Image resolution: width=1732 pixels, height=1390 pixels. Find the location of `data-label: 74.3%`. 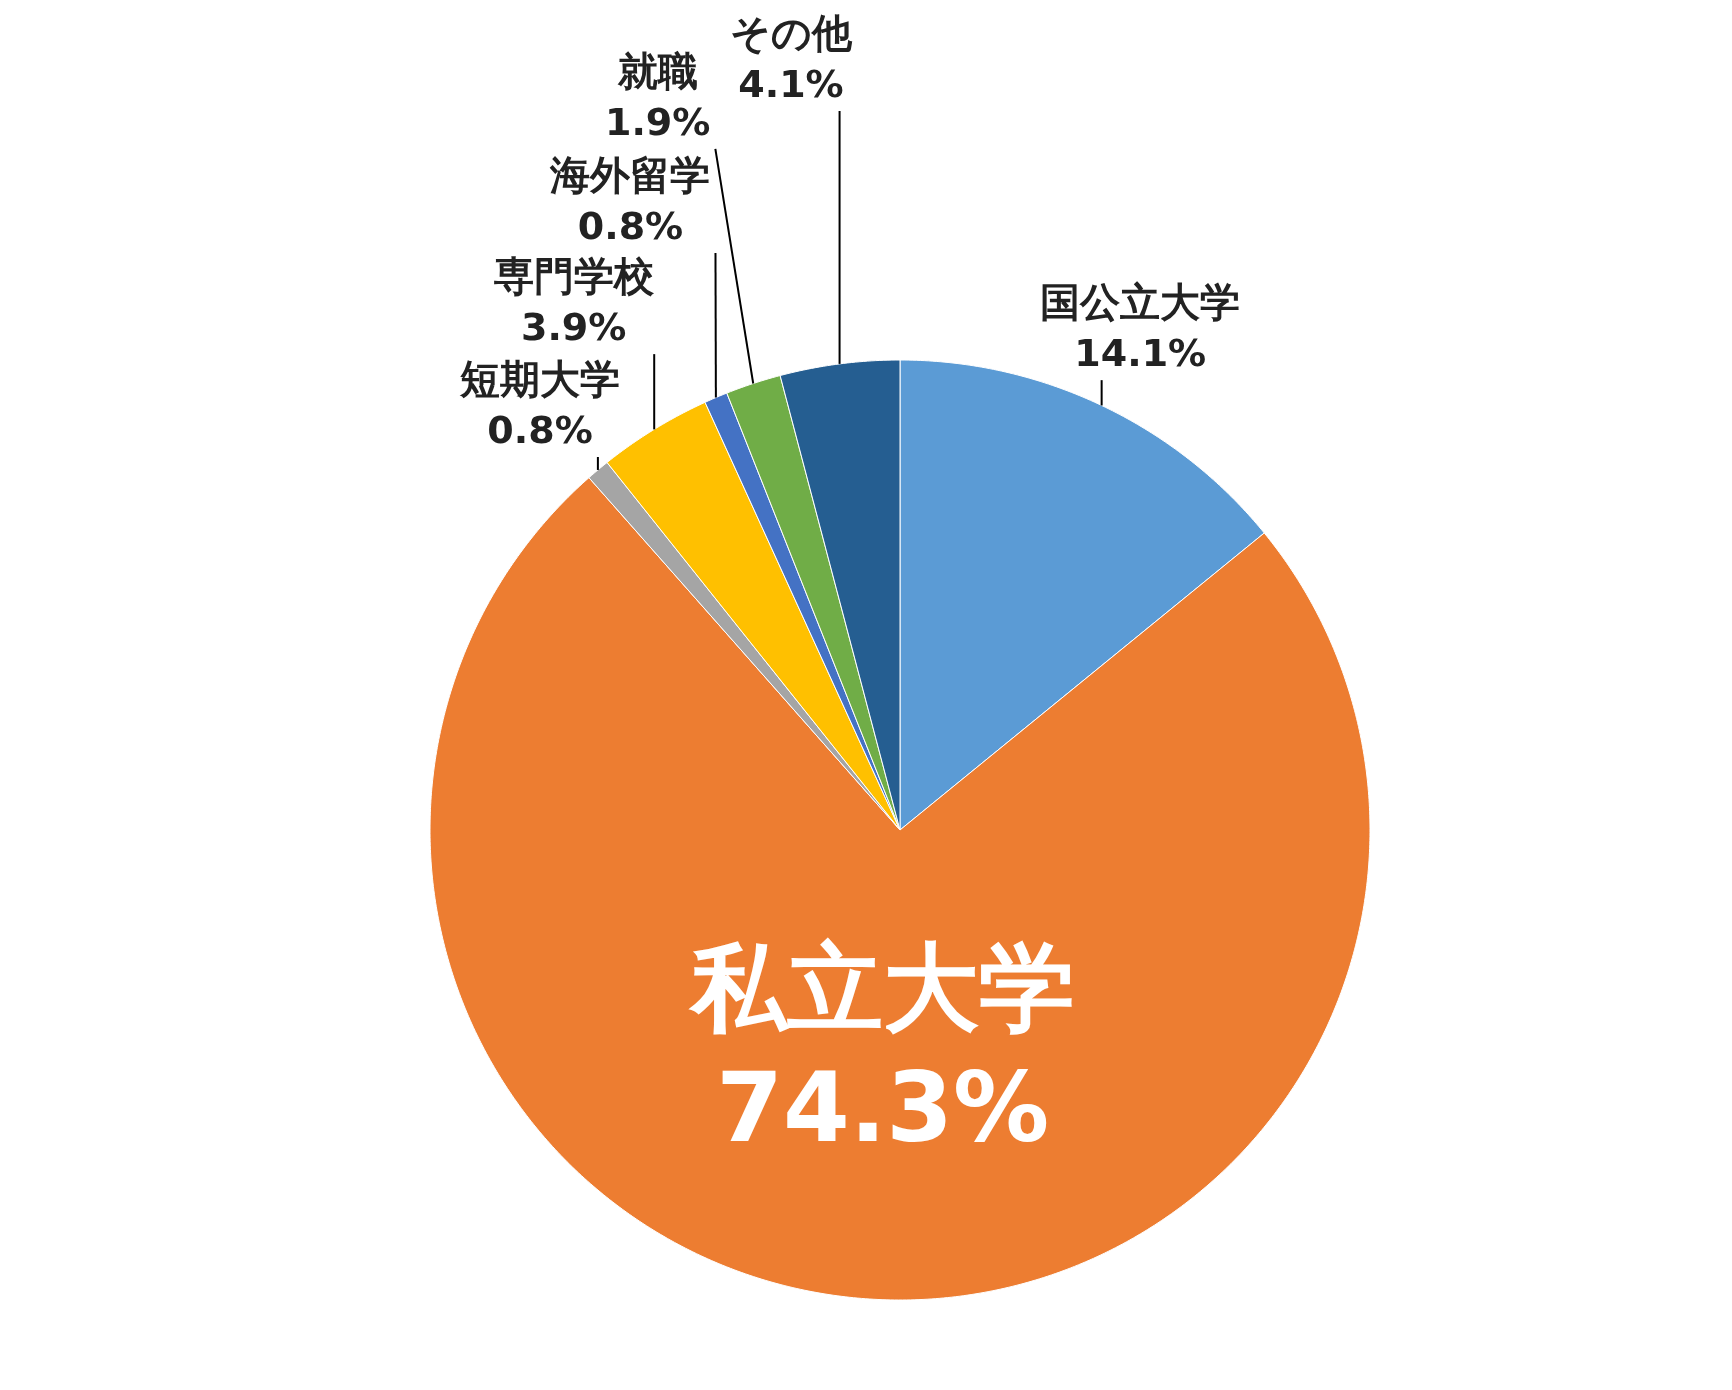

data-label: 74.3% is located at coordinates (883, 1107).